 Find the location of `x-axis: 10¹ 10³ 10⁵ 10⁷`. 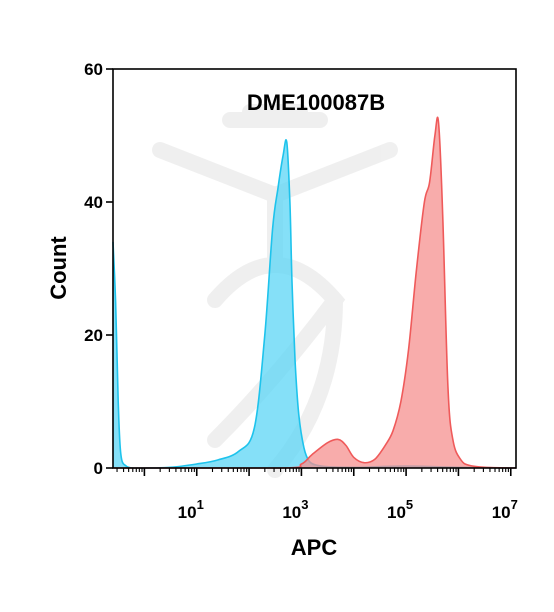

x-axis: 10¹ 10³ 10⁵ 10⁷ is located at coordinates (317, 495).